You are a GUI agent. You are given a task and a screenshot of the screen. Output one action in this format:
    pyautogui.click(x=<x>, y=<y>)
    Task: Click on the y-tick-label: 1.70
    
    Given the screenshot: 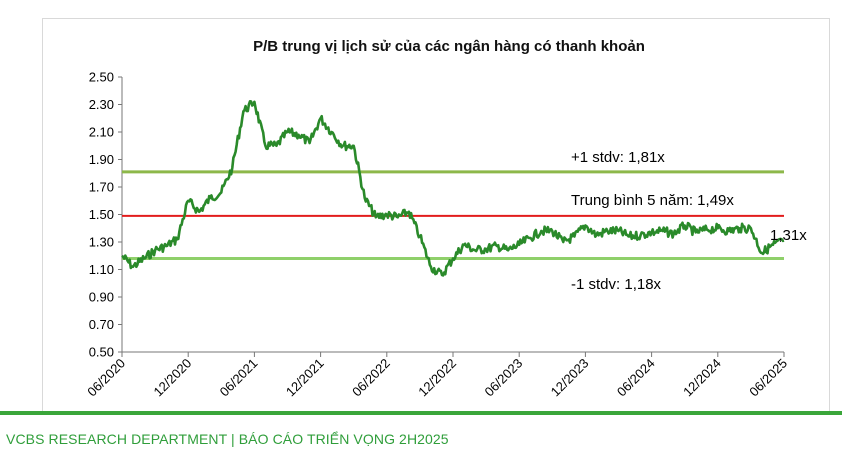 What is the action you would take?
    pyautogui.click(x=101, y=187)
    